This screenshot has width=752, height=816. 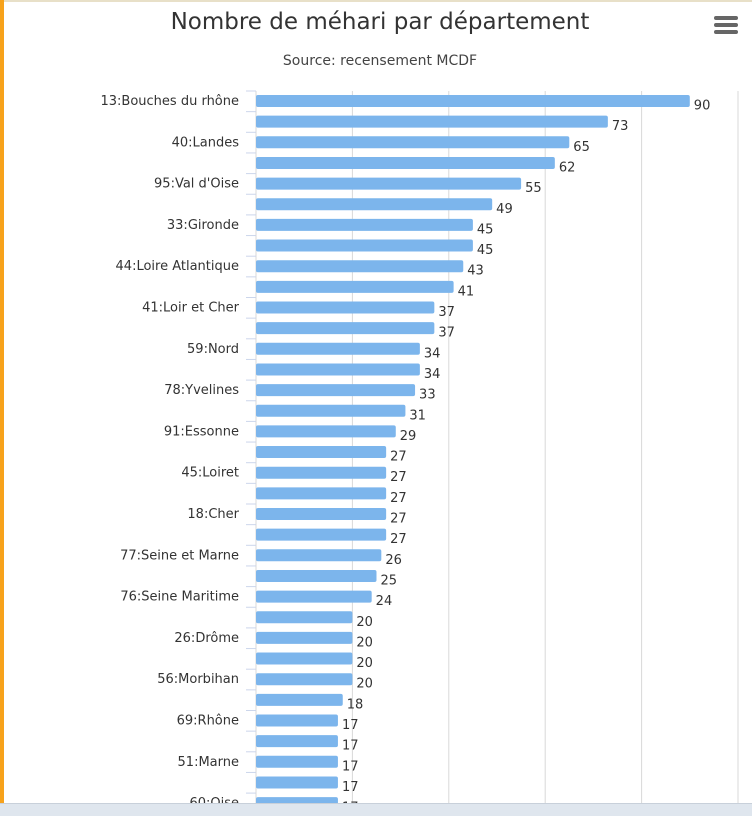 I want to click on category-label: 18:Cher, so click(x=213, y=514).